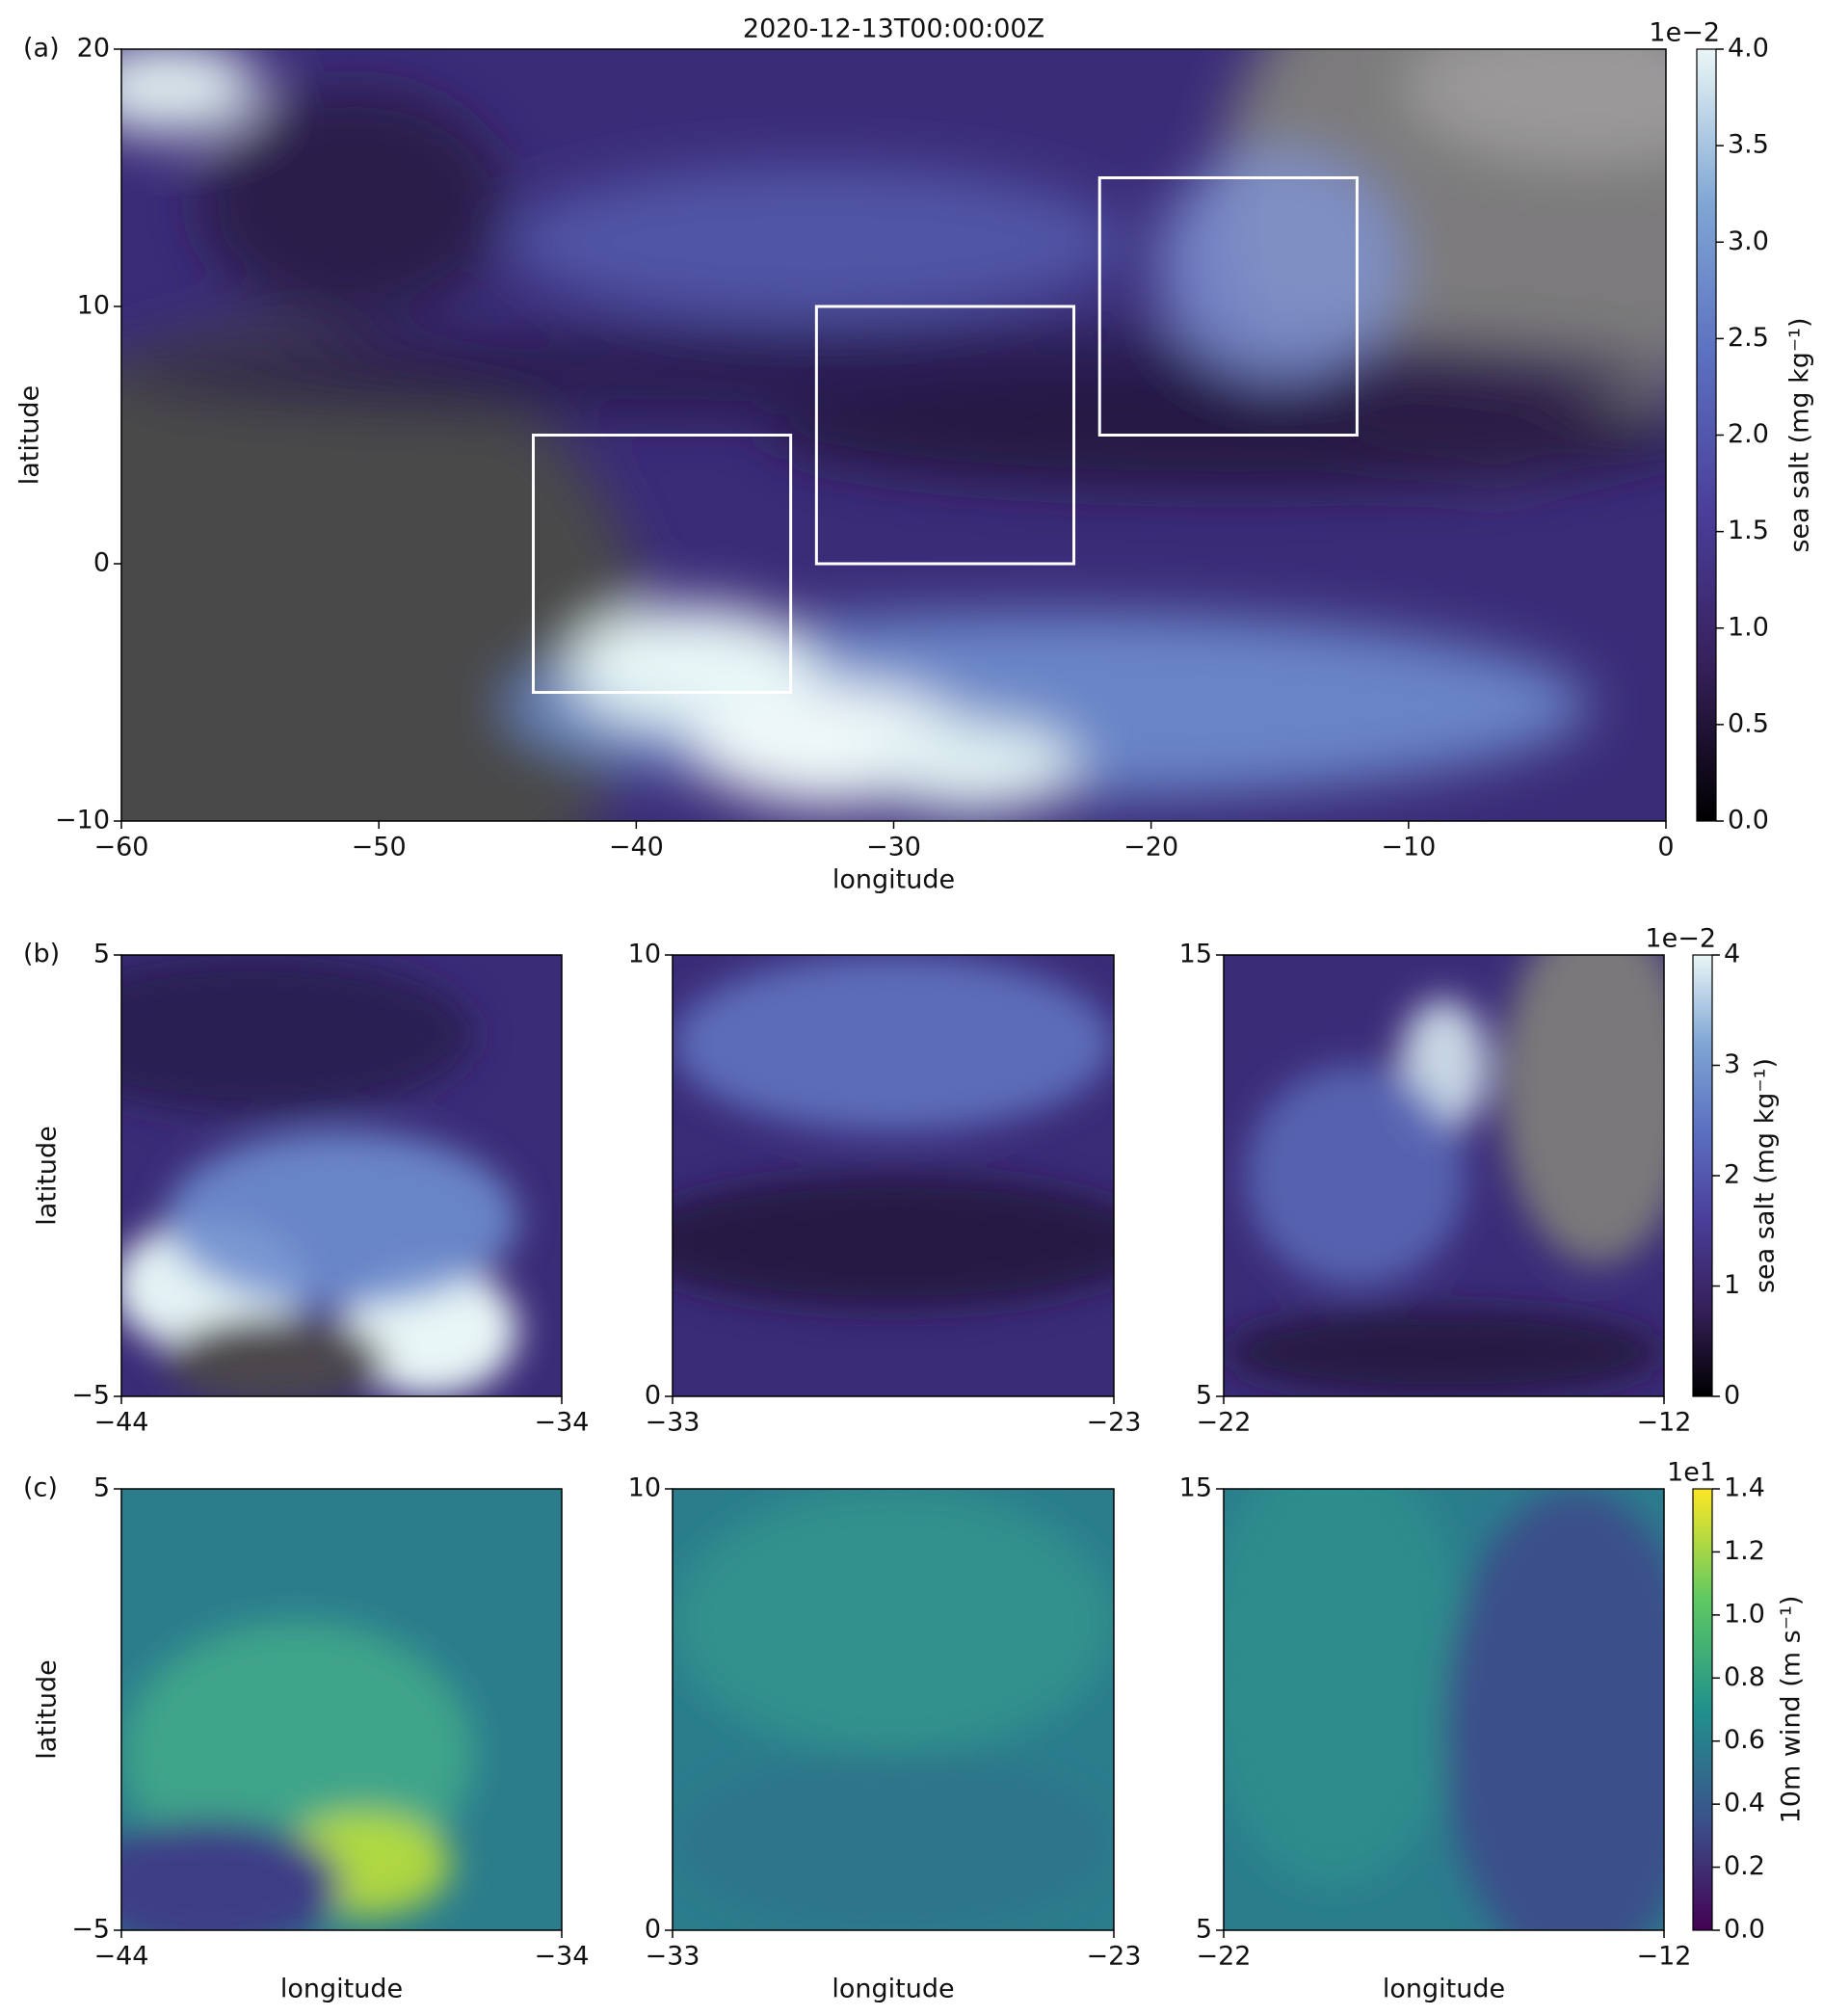 This screenshot has height=2016, width=1823. Describe the element at coordinates (1744, 1866) in the screenshot. I see `colorbar-tick-label: 0.2` at that location.